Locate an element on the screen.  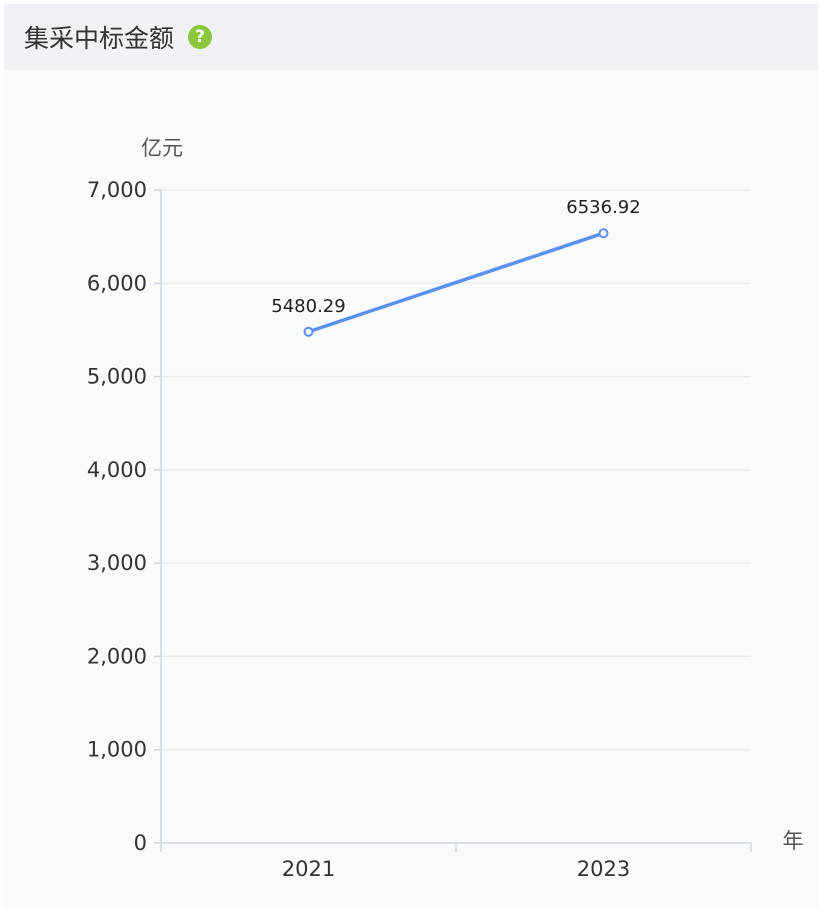
y-tick-labels: 0 1,000 2,000 3,000 4,000 5,000 6,000 7,000 is located at coordinates (117, 516).